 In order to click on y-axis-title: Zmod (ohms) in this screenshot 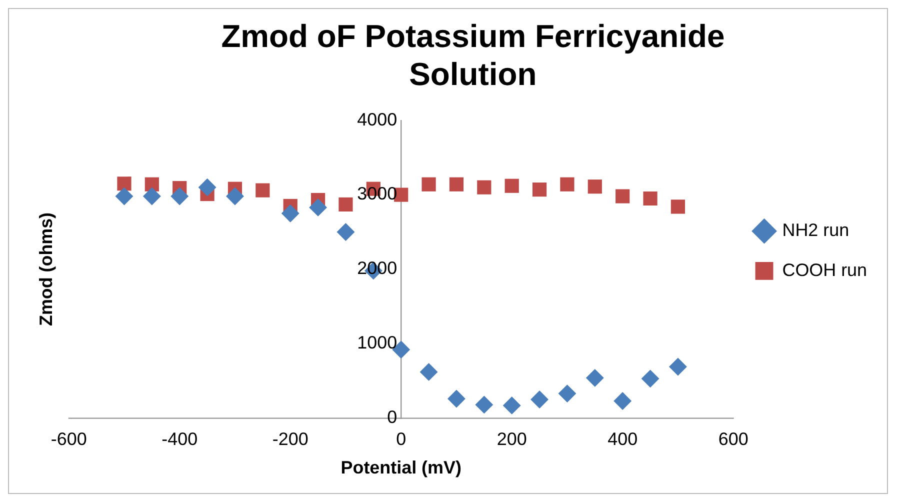, I will do `click(46, 269)`.